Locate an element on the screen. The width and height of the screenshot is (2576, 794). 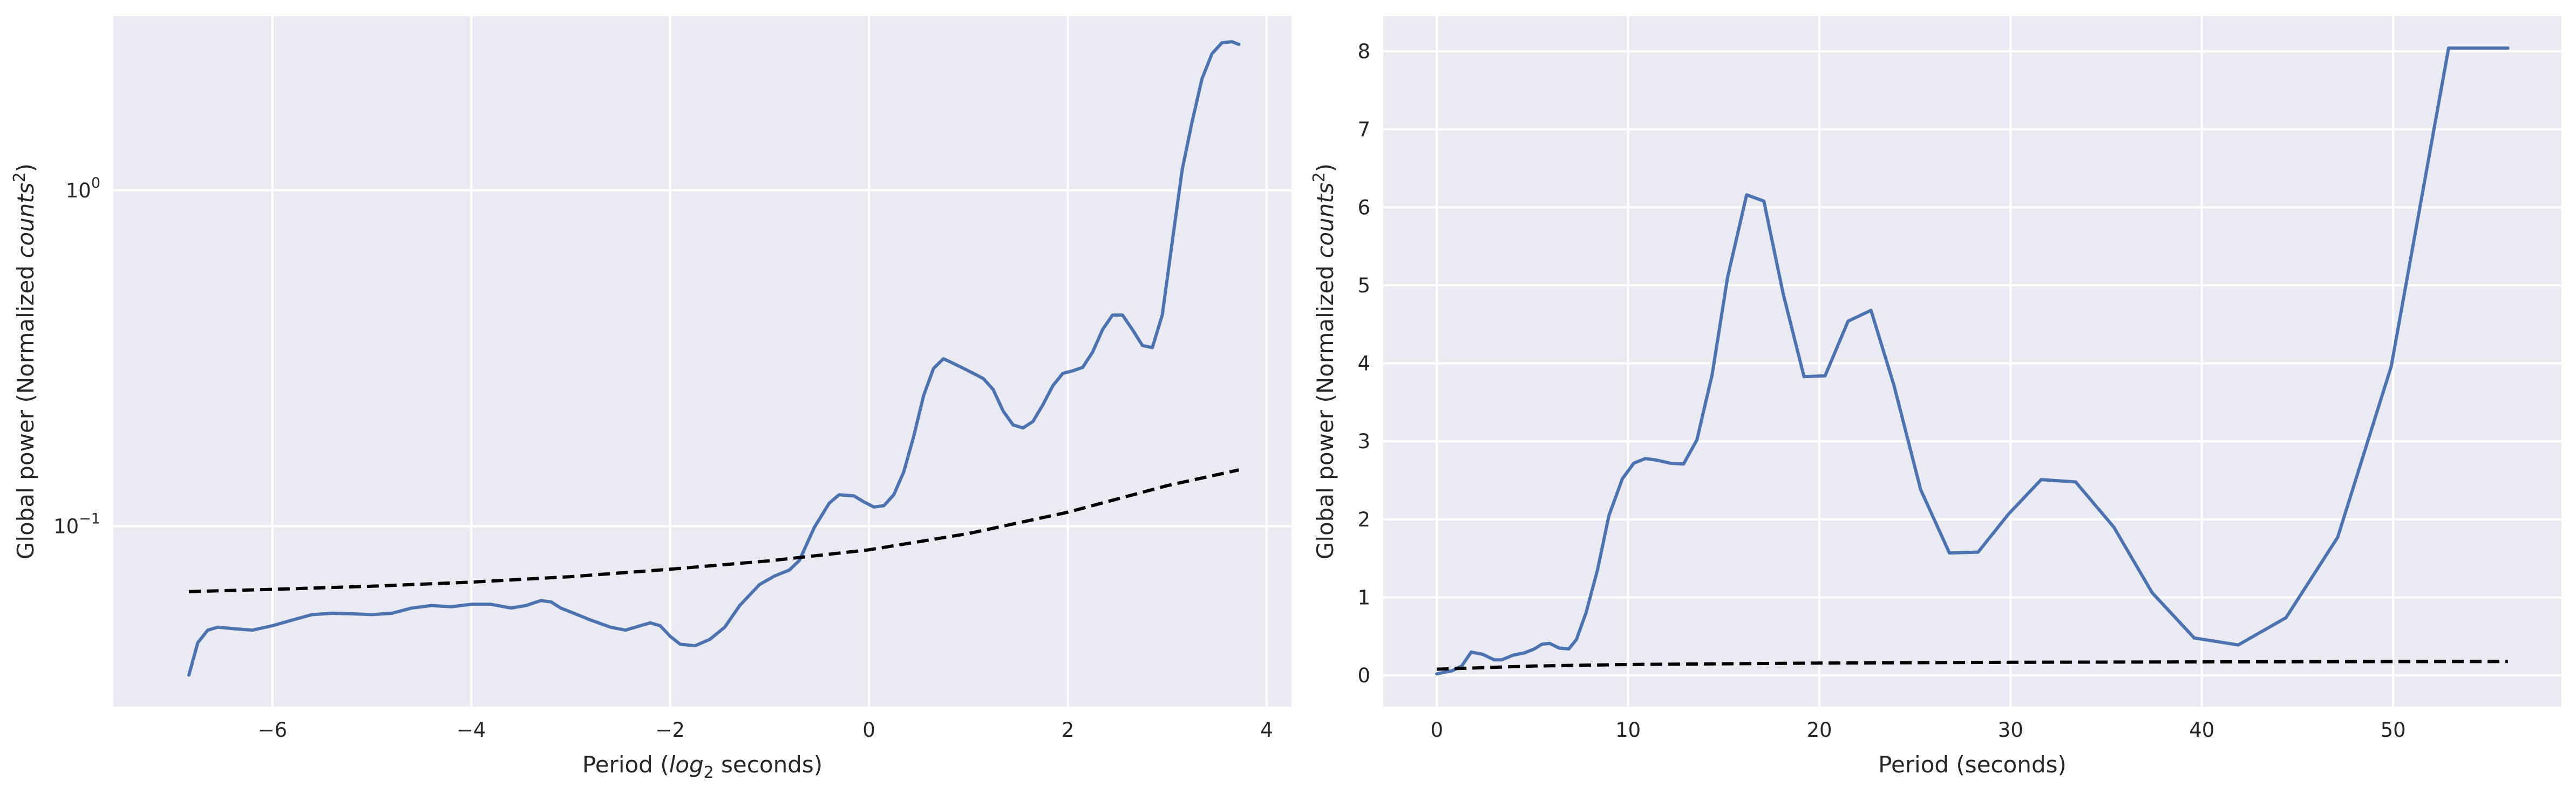
y-tick-label: 2 is located at coordinates (1363, 519).